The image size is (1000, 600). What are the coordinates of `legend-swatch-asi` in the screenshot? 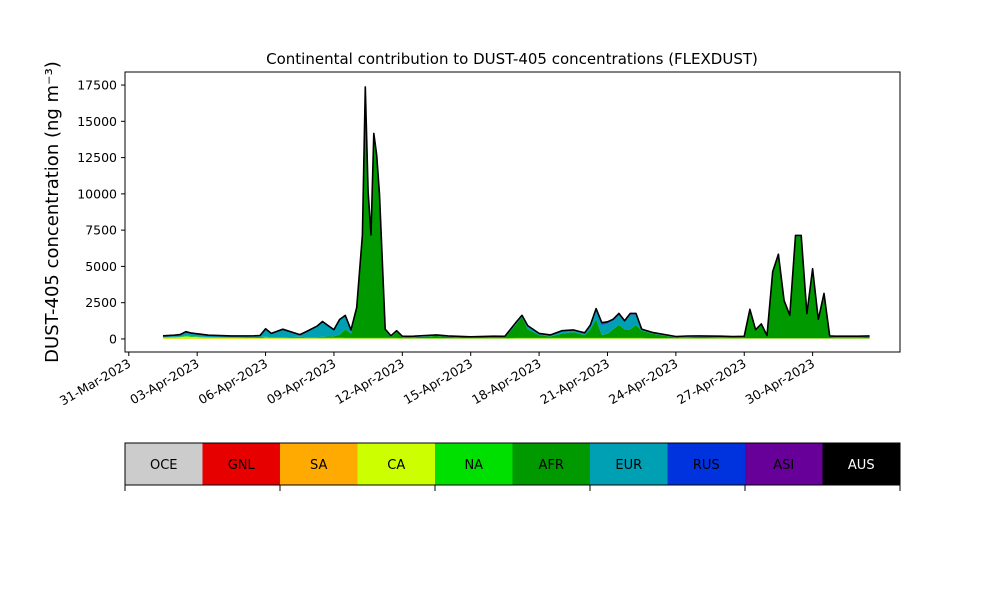 It's located at (784, 464).